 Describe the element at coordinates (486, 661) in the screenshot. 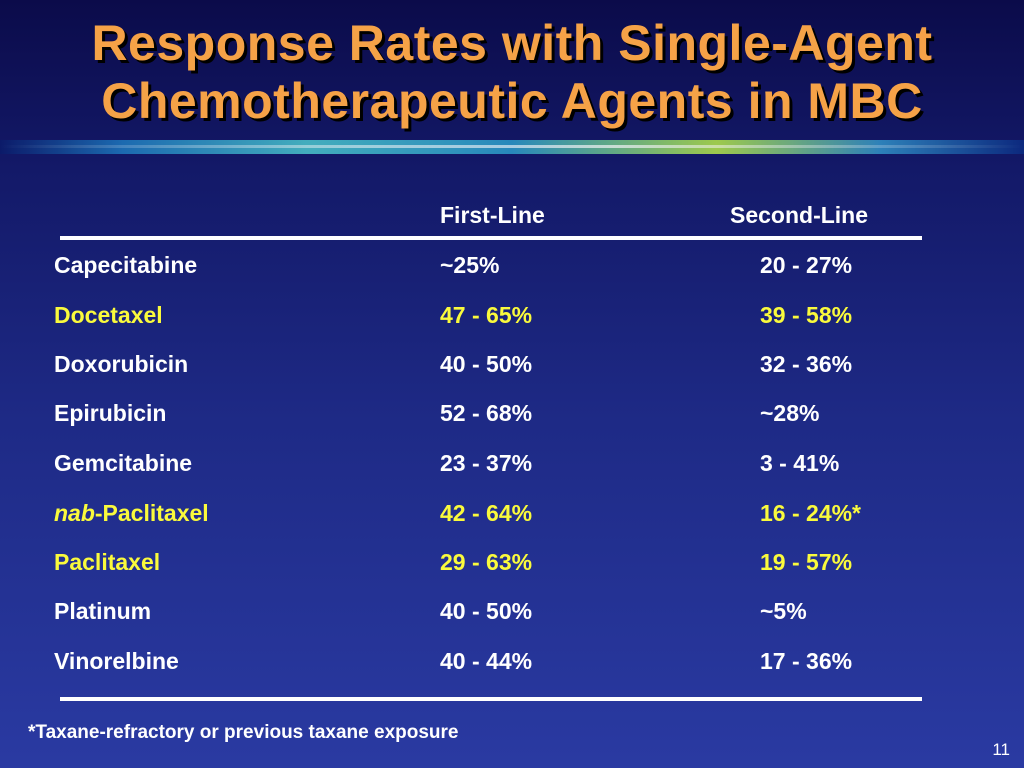

I see `row-first-line-rate: 40 - 44%` at that location.